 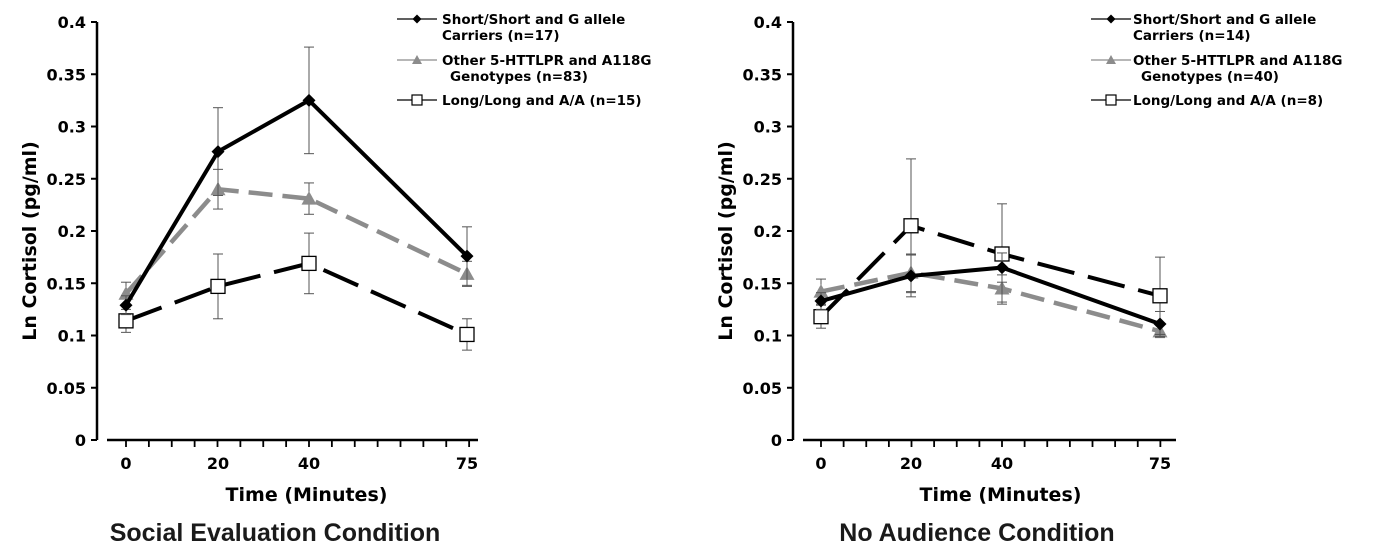 I want to click on panel-caption: Social Evaluation Condition, so click(x=275, y=532).